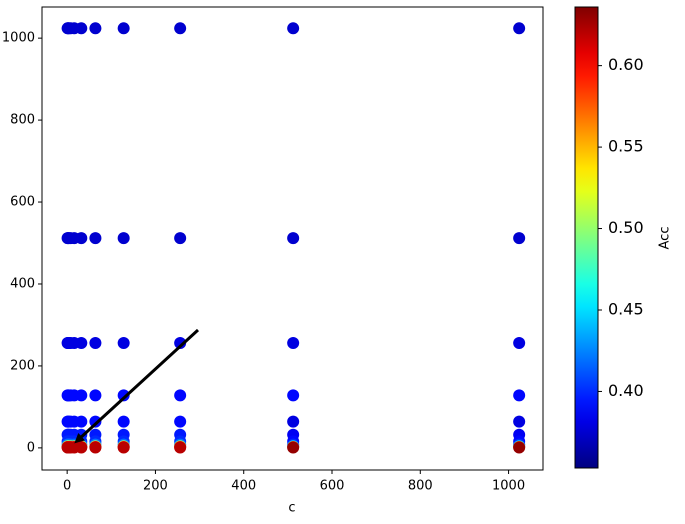 The height and width of the screenshot is (524, 685). I want to click on colorbar-tick-label: 0.40, so click(626, 390).